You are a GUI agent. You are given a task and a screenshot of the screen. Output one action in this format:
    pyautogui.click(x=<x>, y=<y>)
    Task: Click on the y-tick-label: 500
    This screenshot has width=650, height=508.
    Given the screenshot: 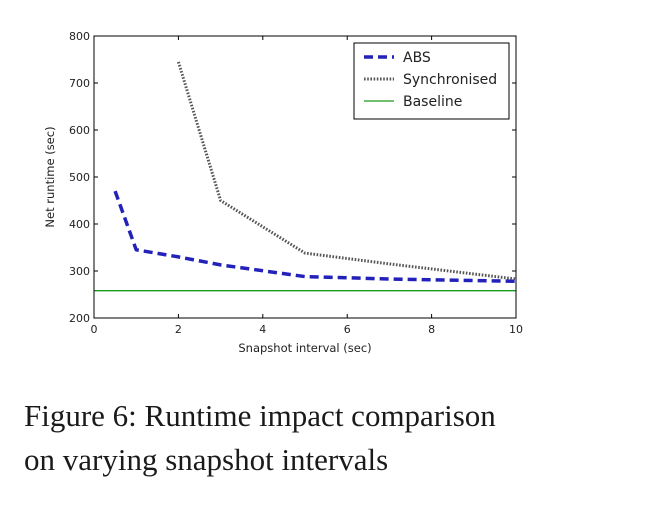 What is the action you would take?
    pyautogui.click(x=79, y=177)
    